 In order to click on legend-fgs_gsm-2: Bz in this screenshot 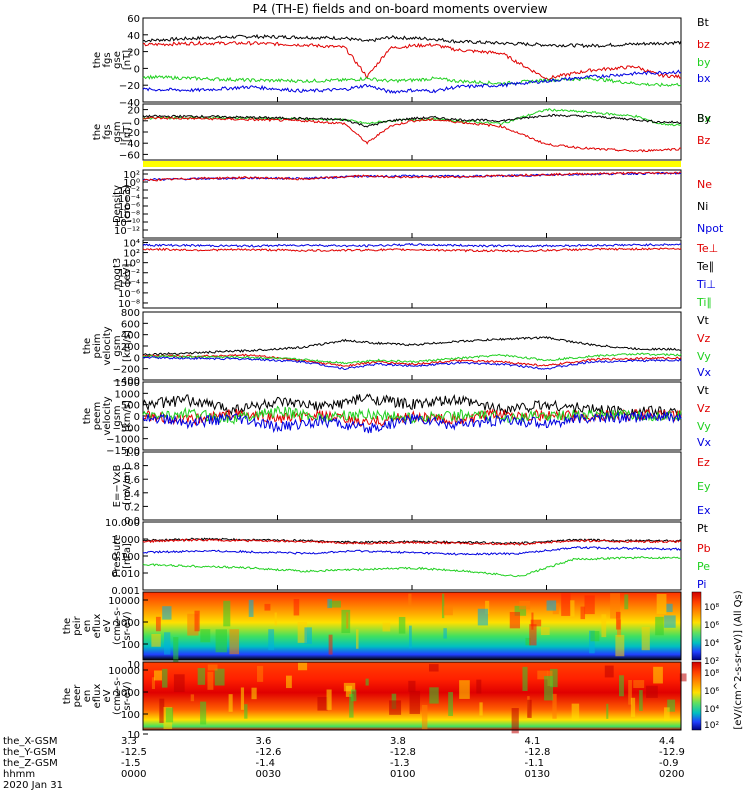, I will do `click(704, 140)`.